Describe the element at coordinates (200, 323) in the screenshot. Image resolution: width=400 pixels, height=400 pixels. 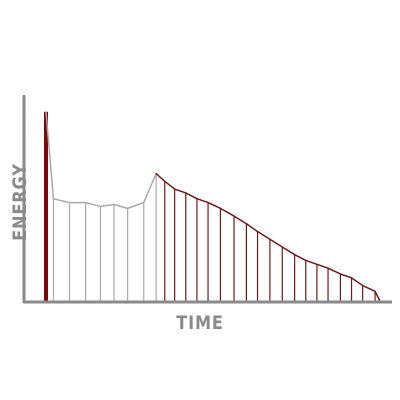
I see `x-axis-label: TIME` at that location.